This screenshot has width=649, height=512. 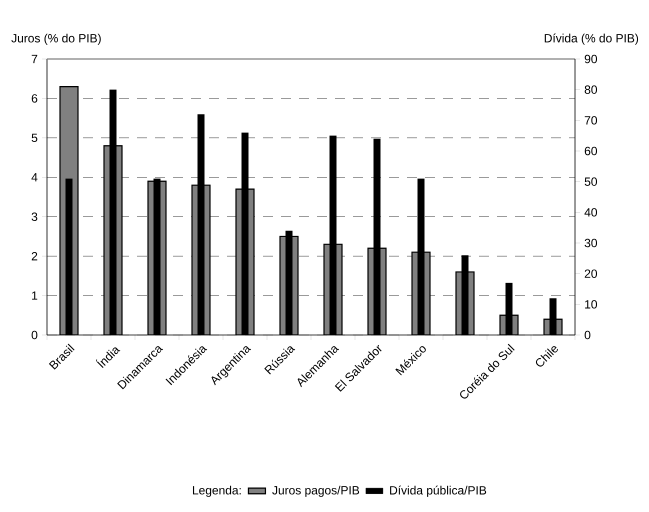 What do you see at coordinates (591, 304) in the screenshot?
I see `y2-tick-label: 10` at bounding box center [591, 304].